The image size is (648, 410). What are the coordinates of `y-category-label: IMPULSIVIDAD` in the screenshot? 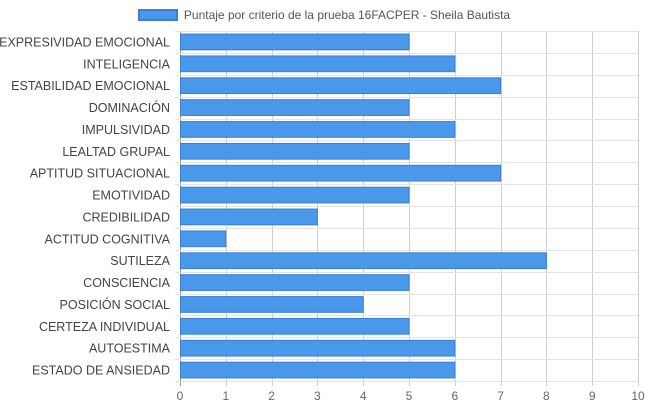 It's located at (126, 130).